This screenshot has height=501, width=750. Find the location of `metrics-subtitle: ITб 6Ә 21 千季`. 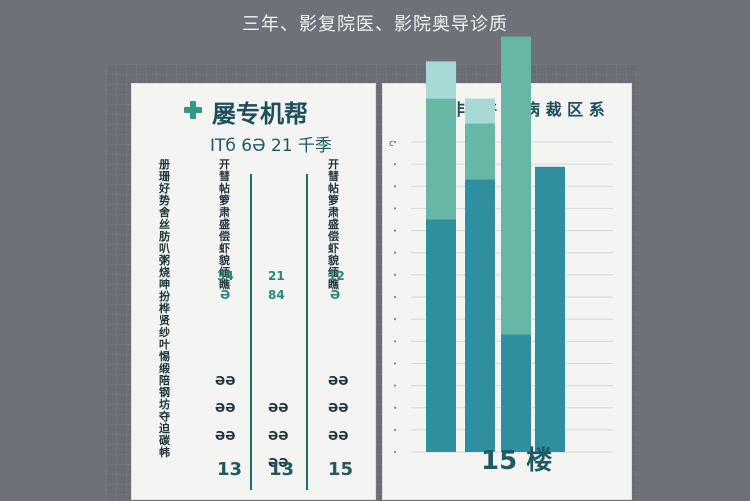

metrics-subtitle: ITб 6Ә 21 千季 is located at coordinates (271, 146).